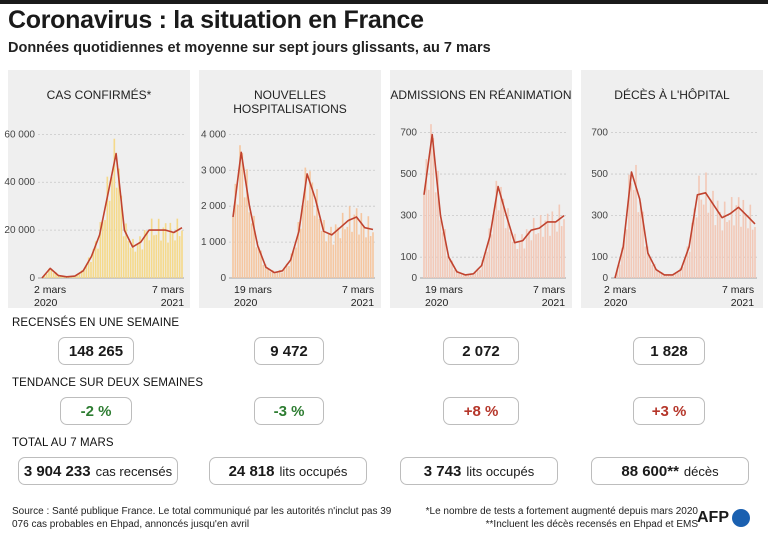 Image resolution: width=768 pixels, height=543 pixels. I want to click on chart-deaths: 0 100 300 500 700, so click(674, 205).